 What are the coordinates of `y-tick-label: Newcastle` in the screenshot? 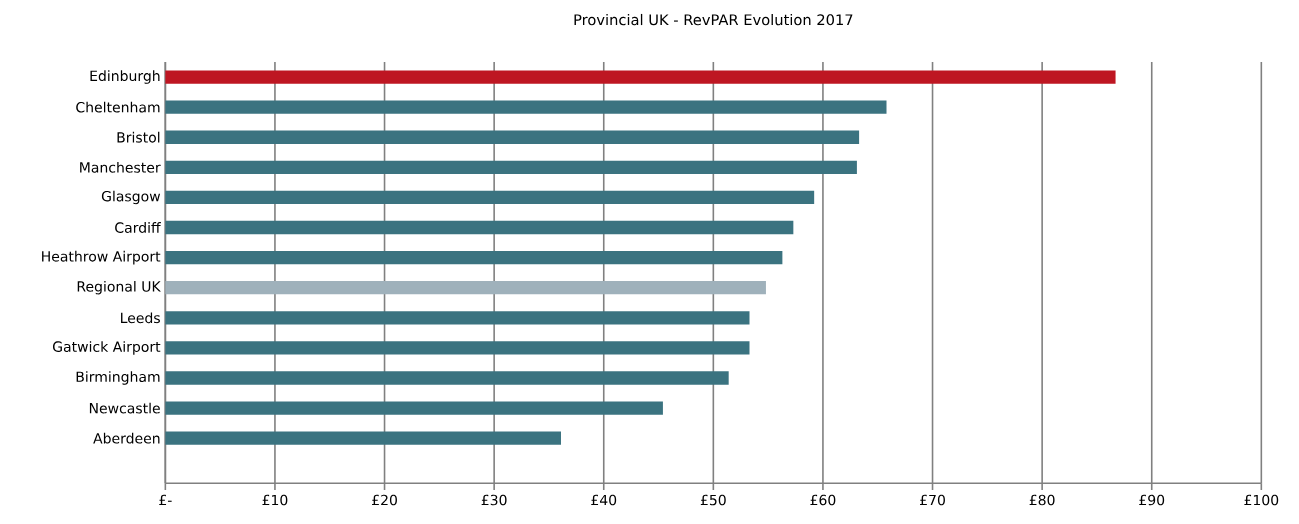 It's located at (124, 408).